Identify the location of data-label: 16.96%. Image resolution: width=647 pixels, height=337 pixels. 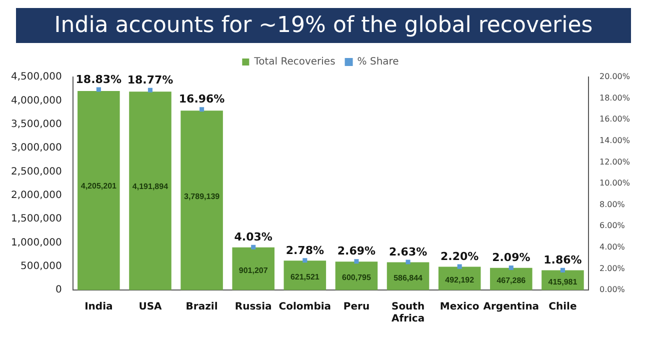
(201, 99).